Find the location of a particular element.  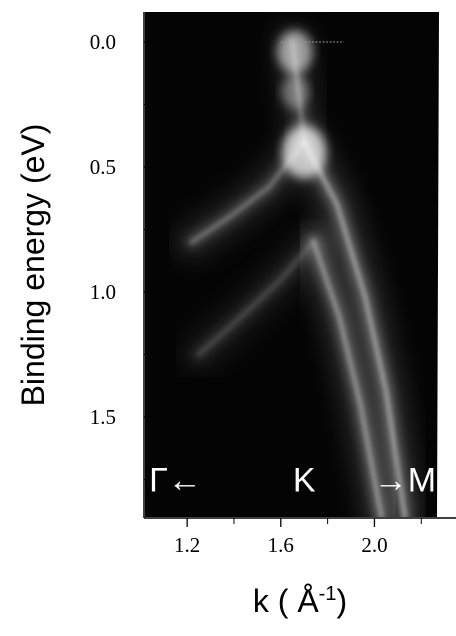

x-axis-title-superscript: -1 is located at coordinates (328, 594).